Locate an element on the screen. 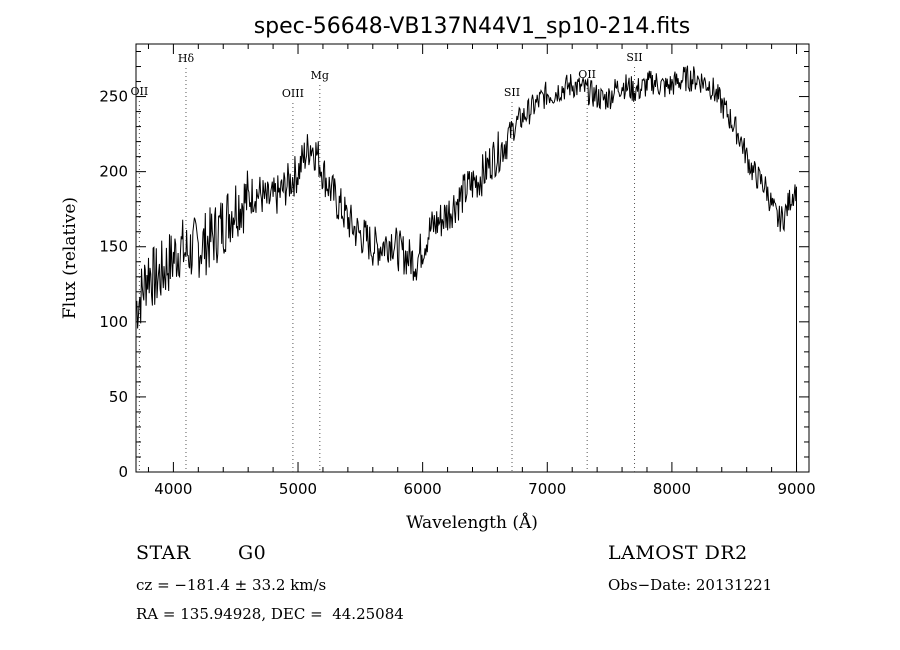  y-tick-label: 50 is located at coordinates (118, 397).